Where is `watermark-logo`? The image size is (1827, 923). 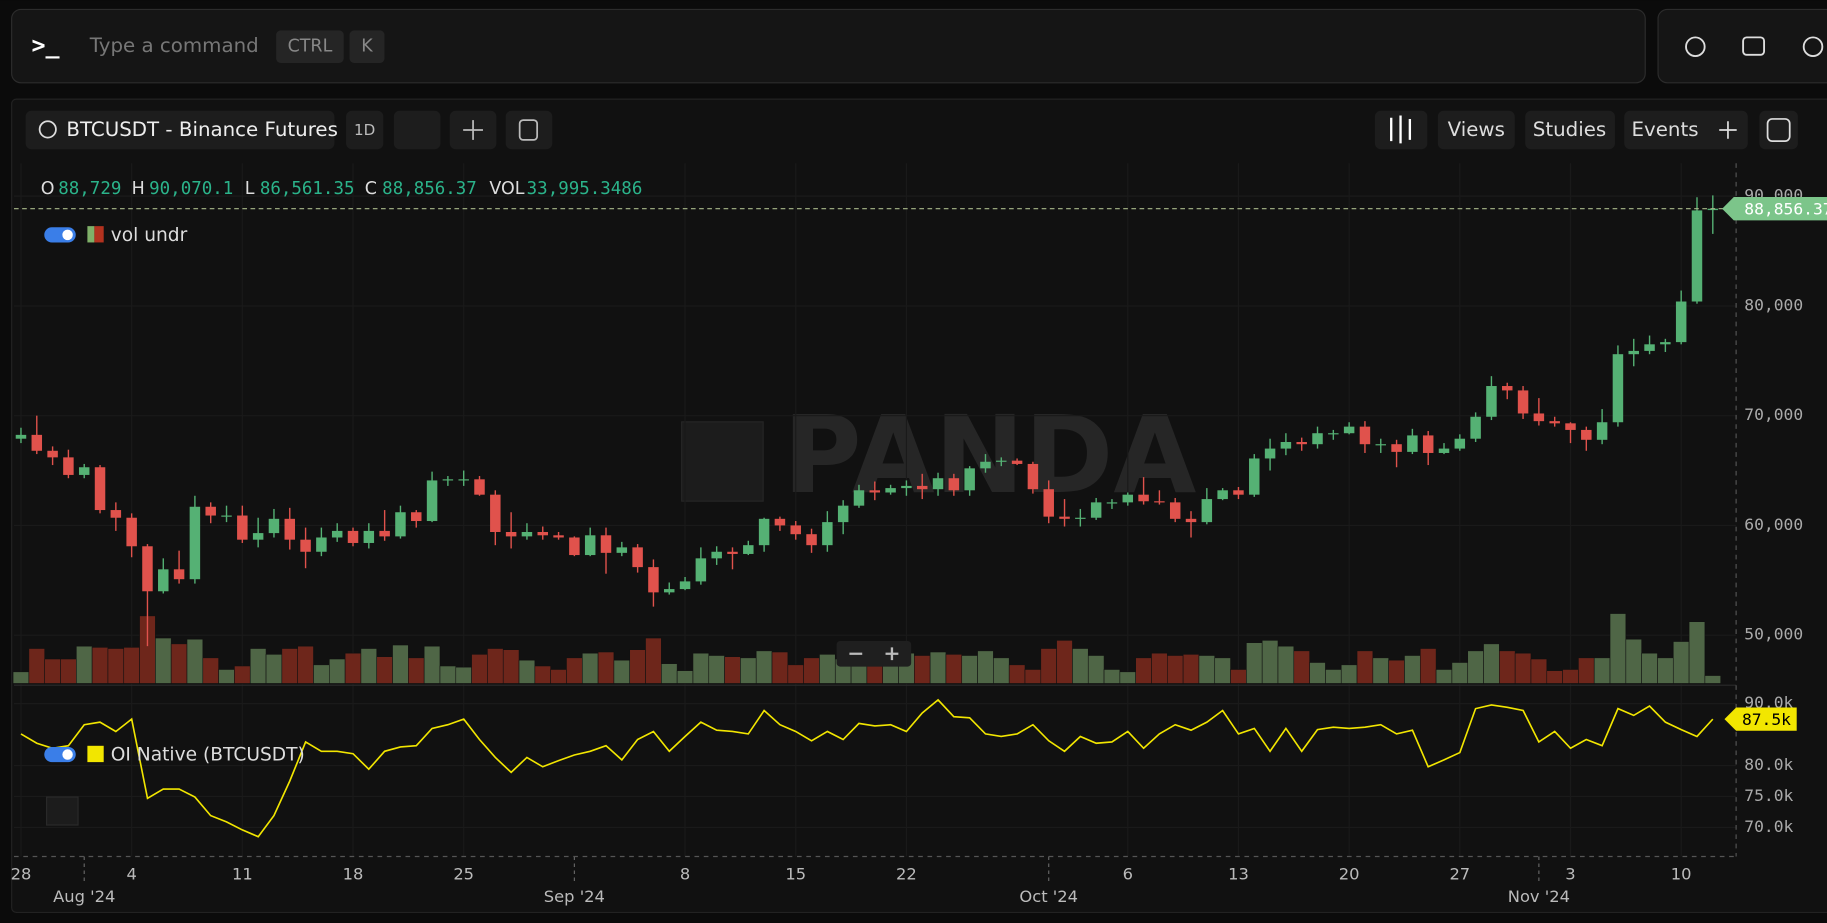 watermark-logo is located at coordinates (722, 461).